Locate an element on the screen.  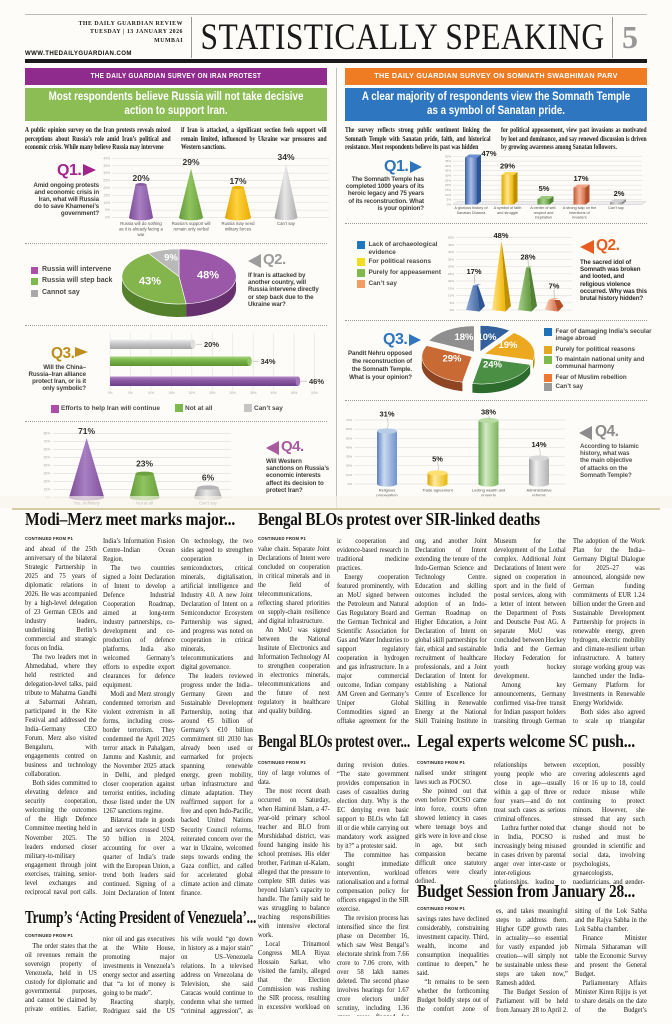
svg-text: reforms is located at coordinates (539, 495).